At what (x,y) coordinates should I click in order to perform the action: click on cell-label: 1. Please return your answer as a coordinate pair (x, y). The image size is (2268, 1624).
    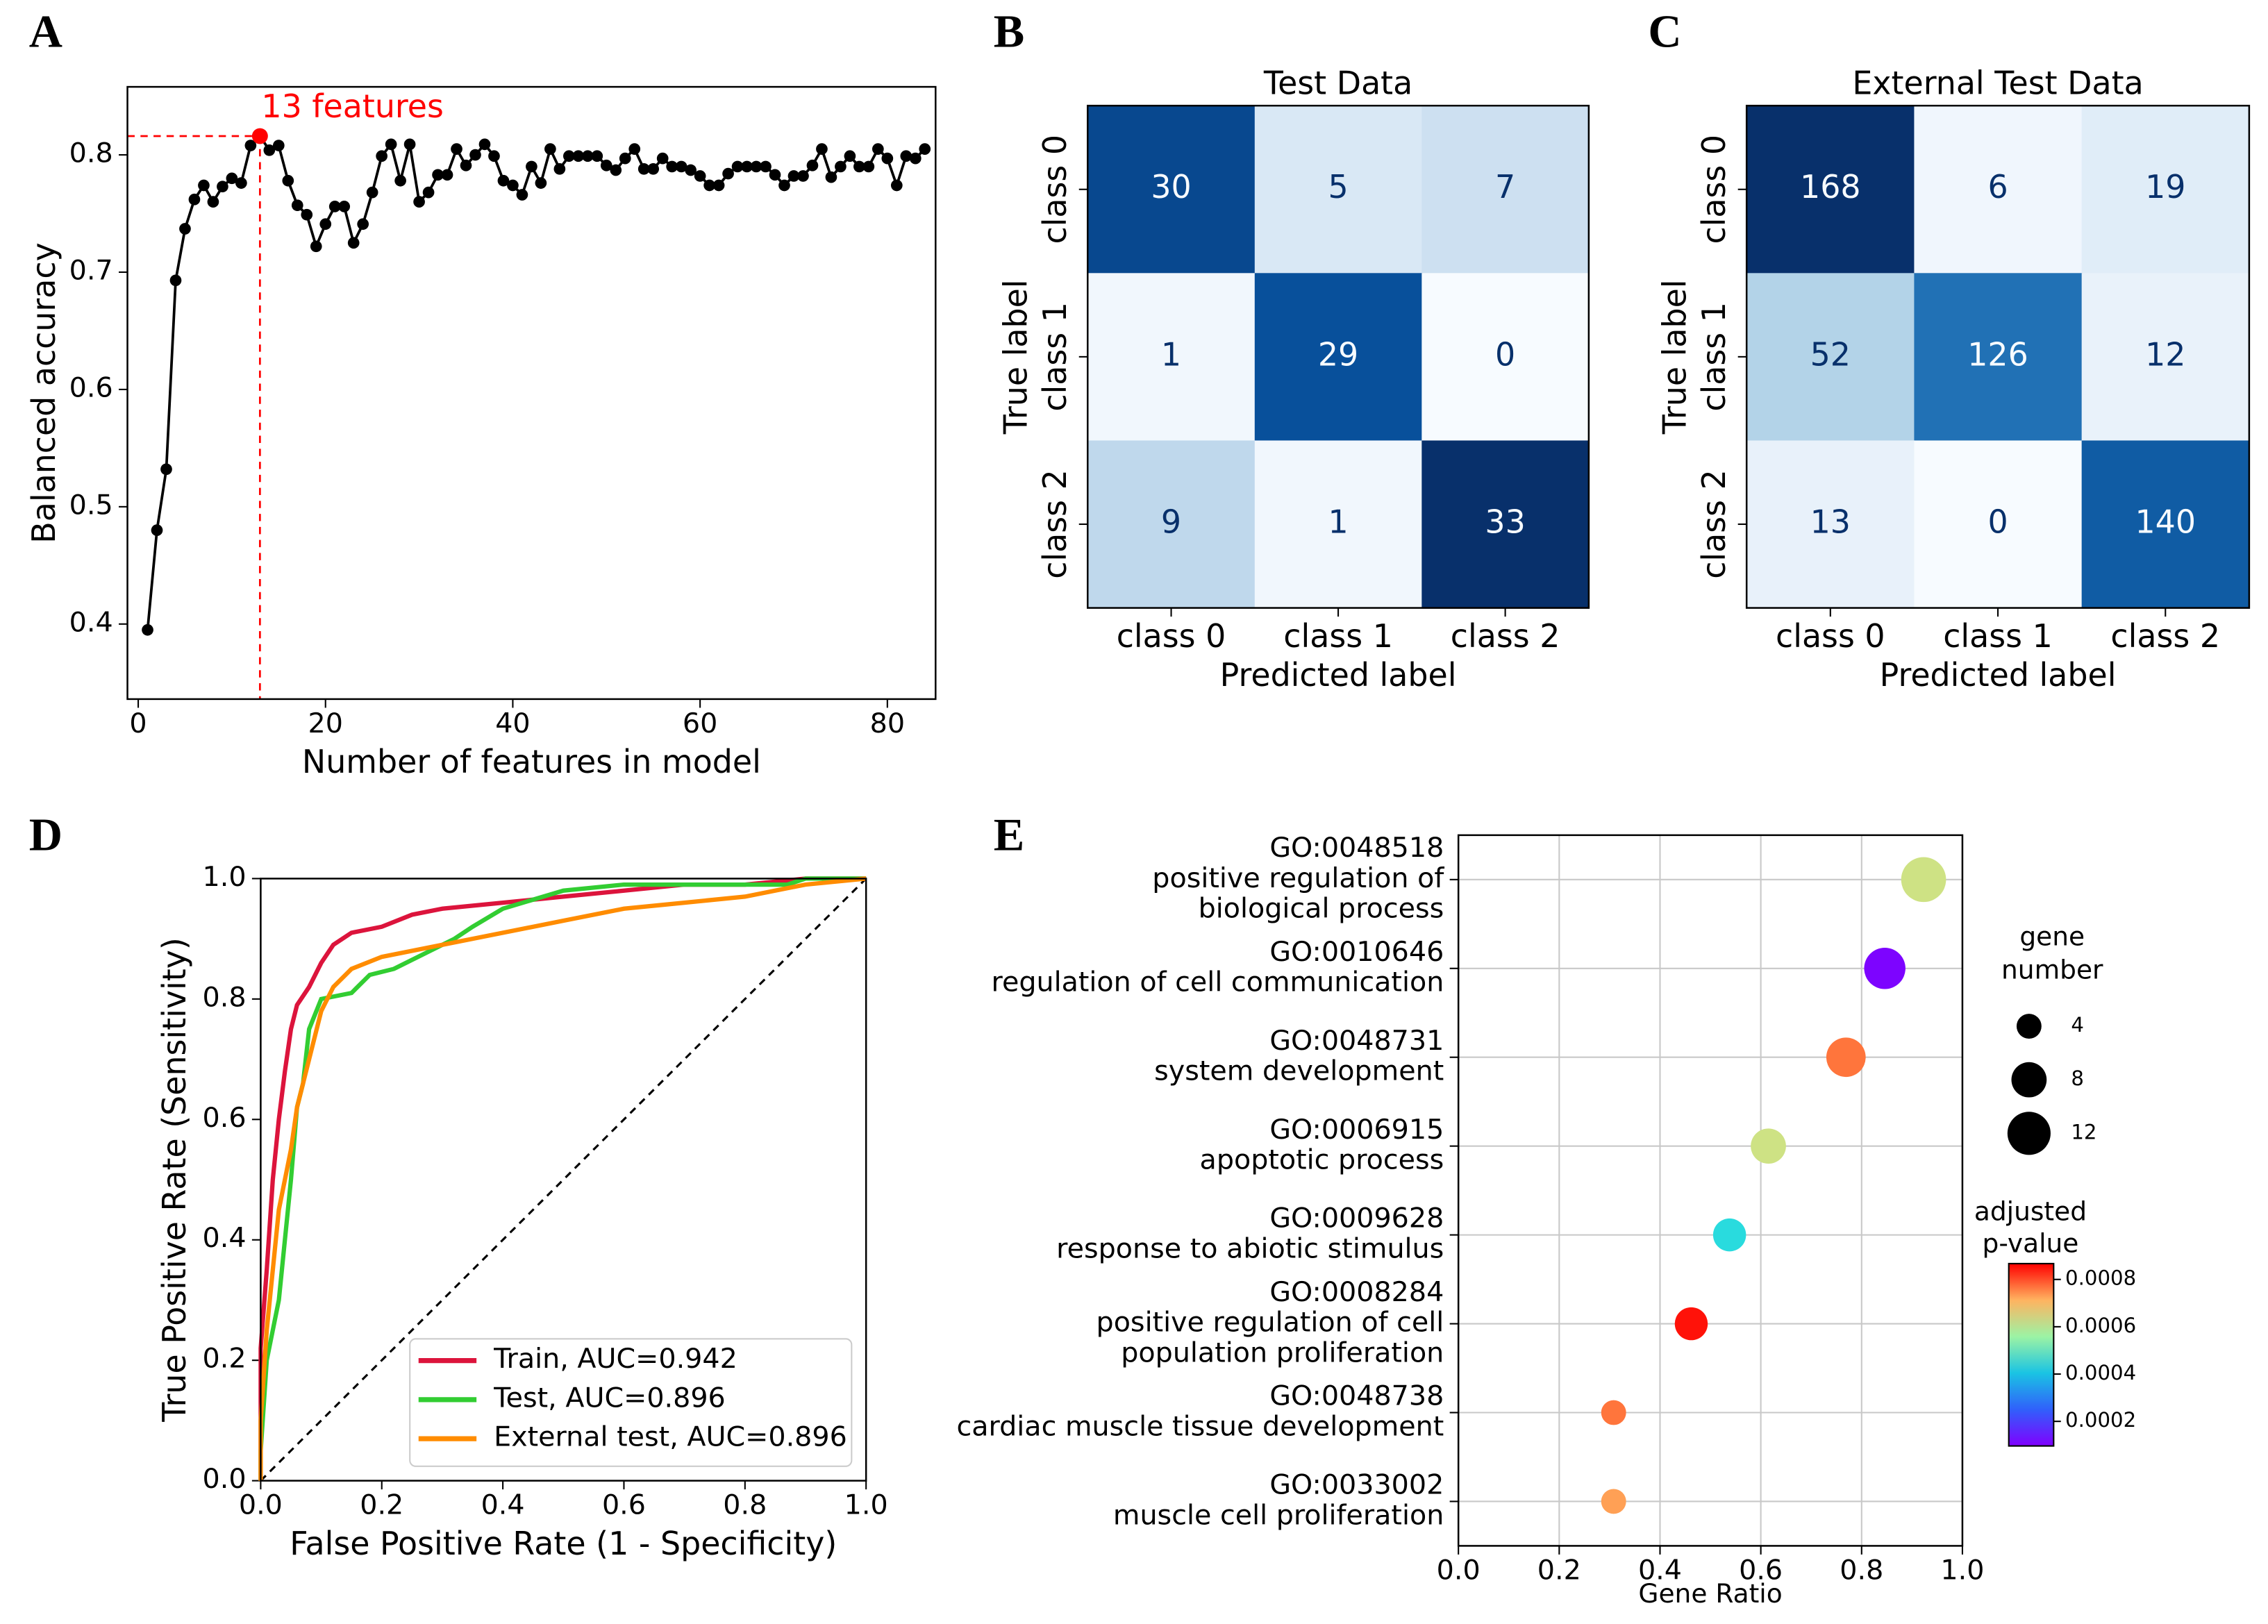
    Looking at the image, I should click on (1171, 354).